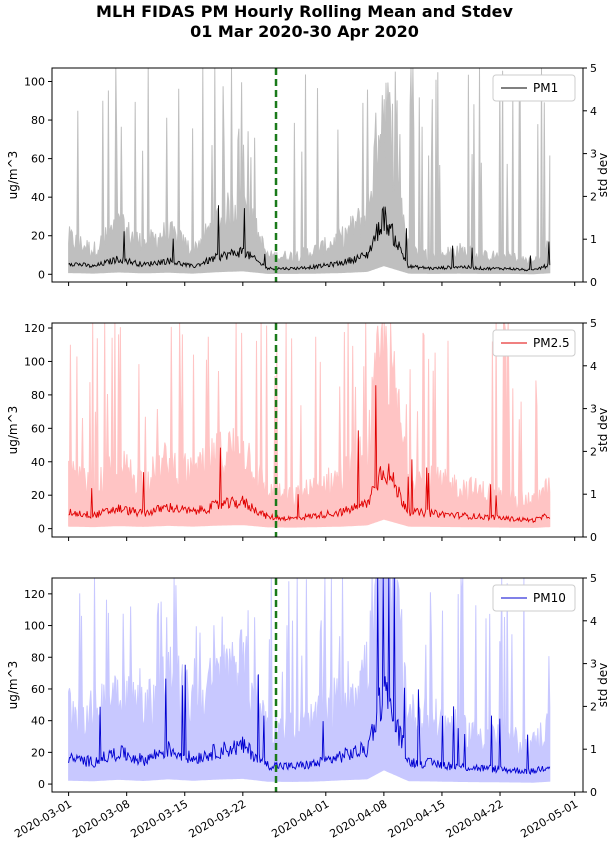 This screenshot has width=609, height=850. I want to click on mean-line-PM2.5, so click(309, 454).